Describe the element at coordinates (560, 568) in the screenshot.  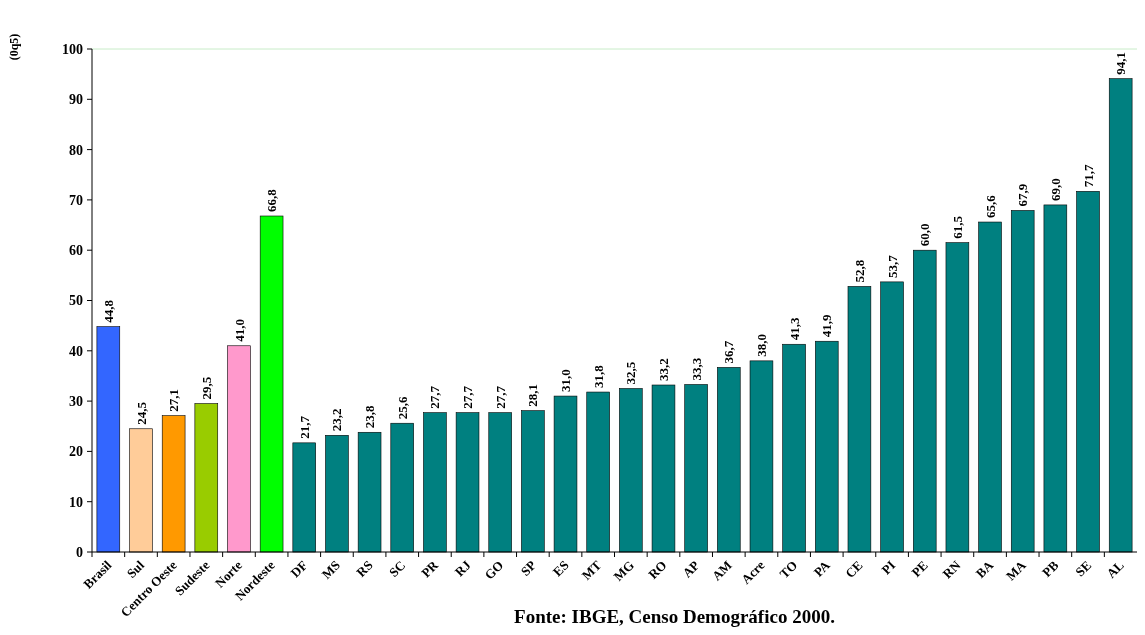
I see `x-tick-label: ES` at that location.